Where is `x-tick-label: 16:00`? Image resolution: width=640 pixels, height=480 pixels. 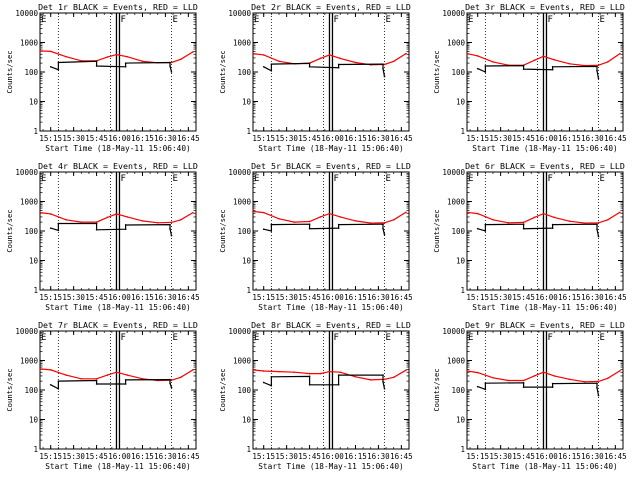
x-tick-label: 16:00 is located at coordinates (119, 456).